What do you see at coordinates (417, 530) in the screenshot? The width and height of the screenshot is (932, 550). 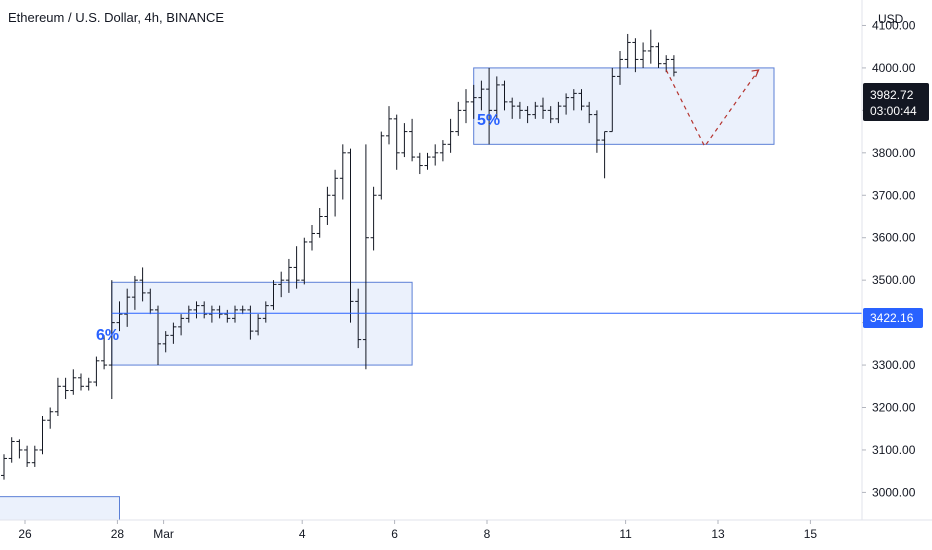 I see `time-axis: 26 28 Mar 4 6 8 11 13 15` at bounding box center [417, 530].